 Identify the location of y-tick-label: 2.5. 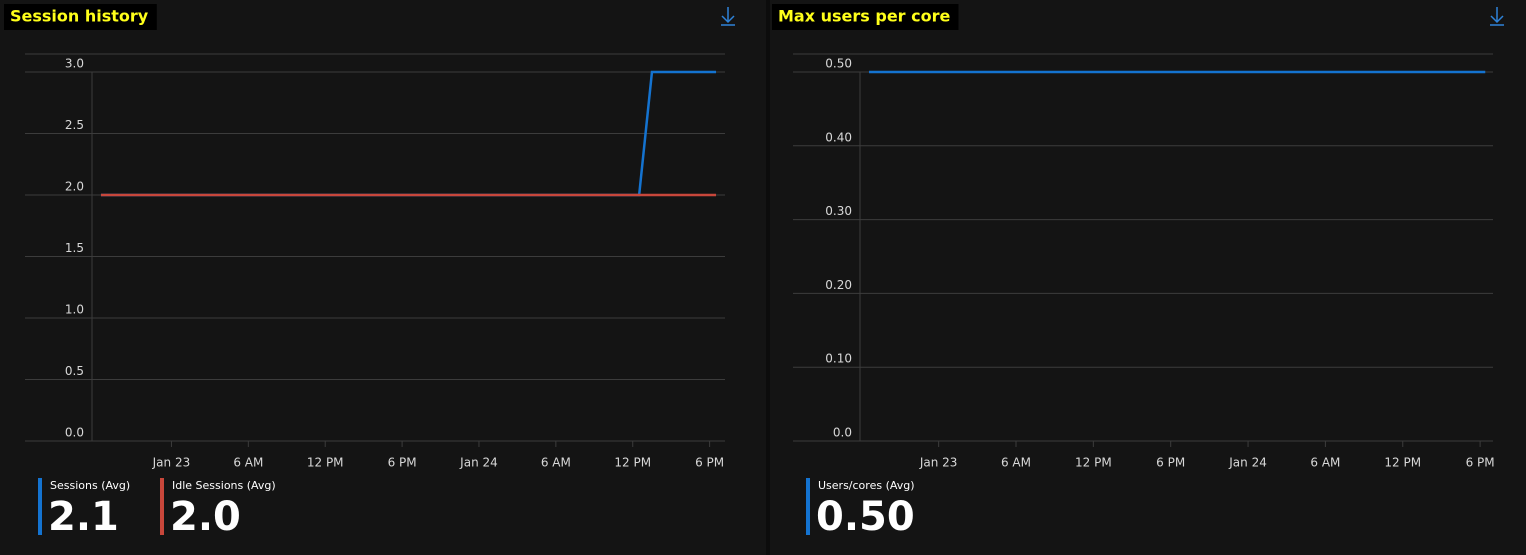
(74, 125).